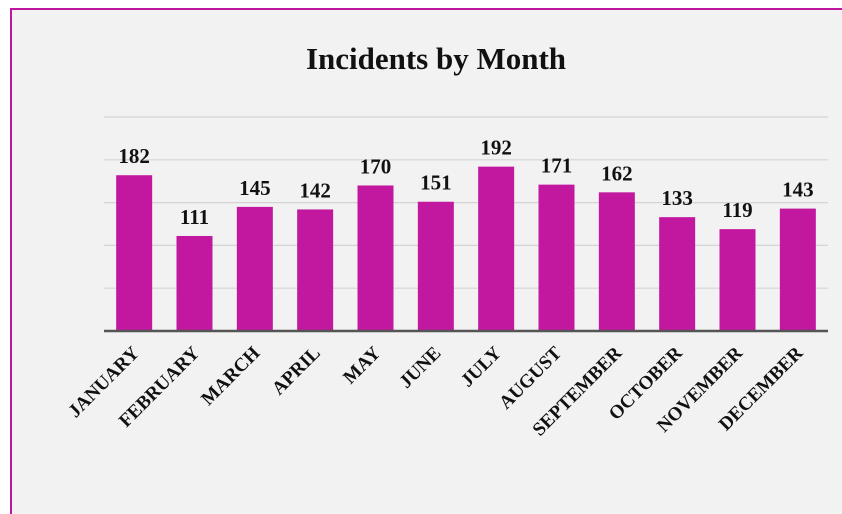  Describe the element at coordinates (496, 148) in the screenshot. I see `data-label: 192` at that location.